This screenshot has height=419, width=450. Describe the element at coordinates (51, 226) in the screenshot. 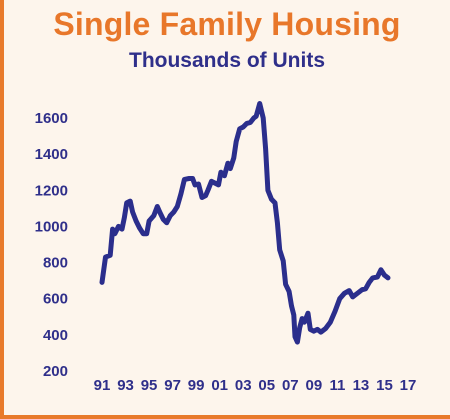

I see `y-tick-label: 1000` at that location.